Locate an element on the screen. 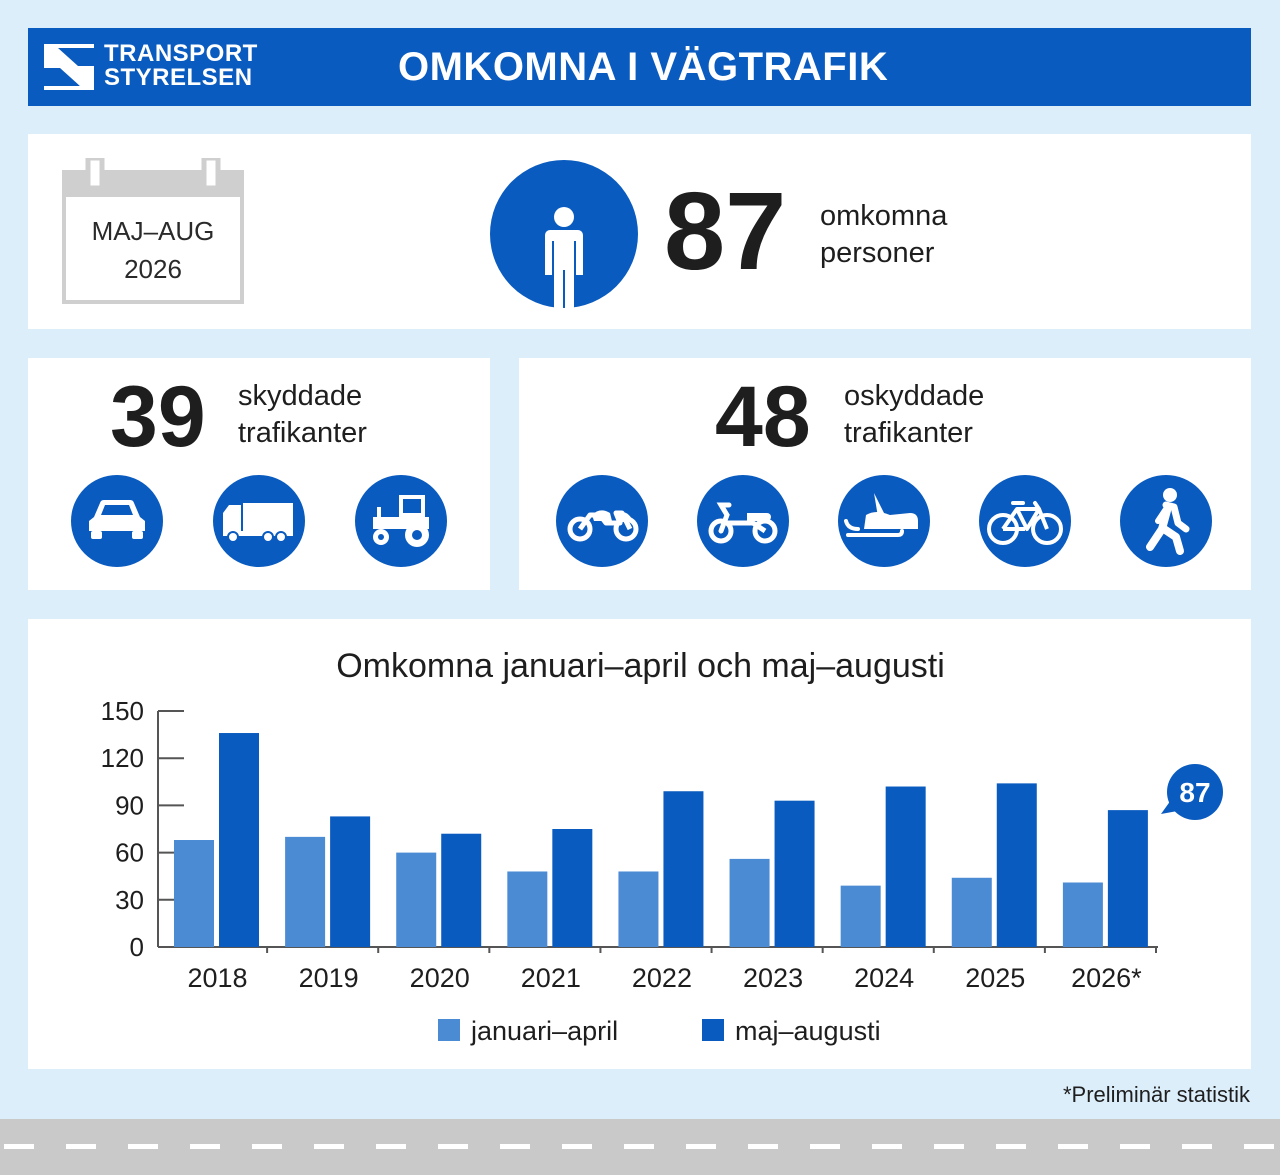 The image size is (1280, 1175). x-tick-label: 2024 is located at coordinates (884, 978).